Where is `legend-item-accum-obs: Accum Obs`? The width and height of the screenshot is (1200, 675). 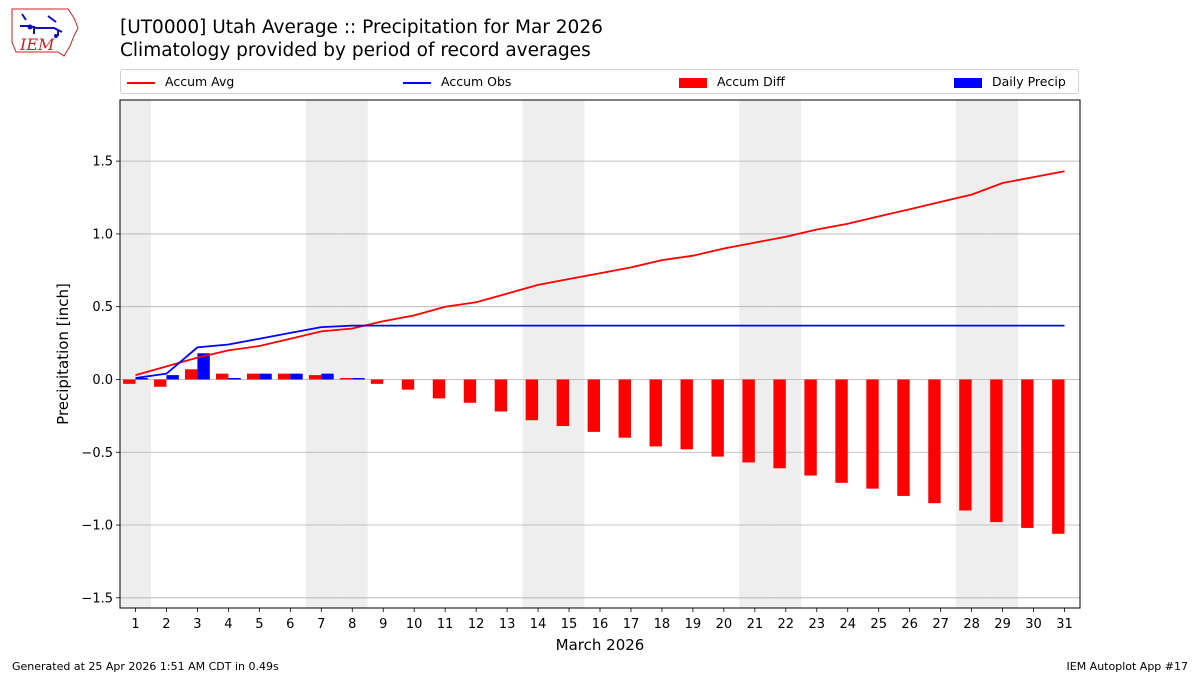 legend-item-accum-obs: Accum Obs is located at coordinates (457, 81).